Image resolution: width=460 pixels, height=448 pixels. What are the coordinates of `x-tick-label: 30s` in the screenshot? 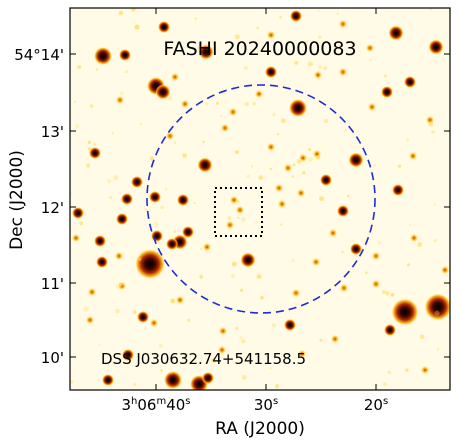 It's located at (266, 405).